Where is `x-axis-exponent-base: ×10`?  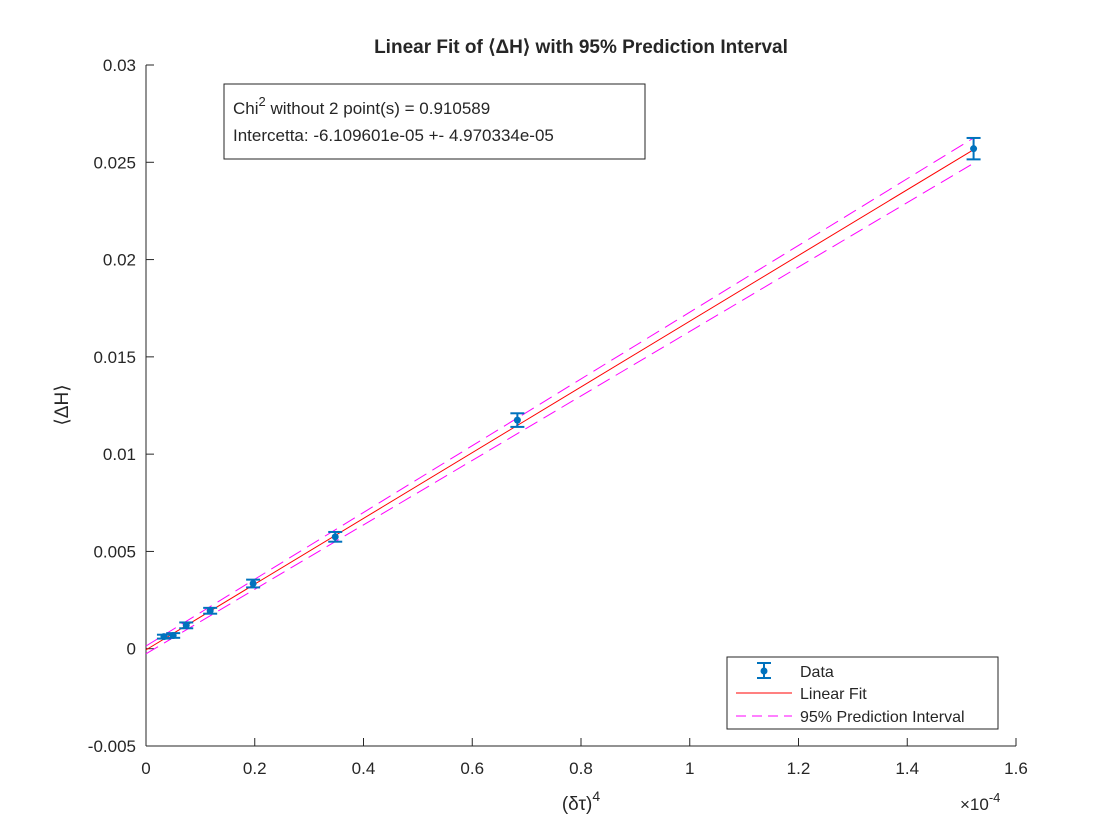
x-axis-exponent-base: ×10 is located at coordinates (974, 804).